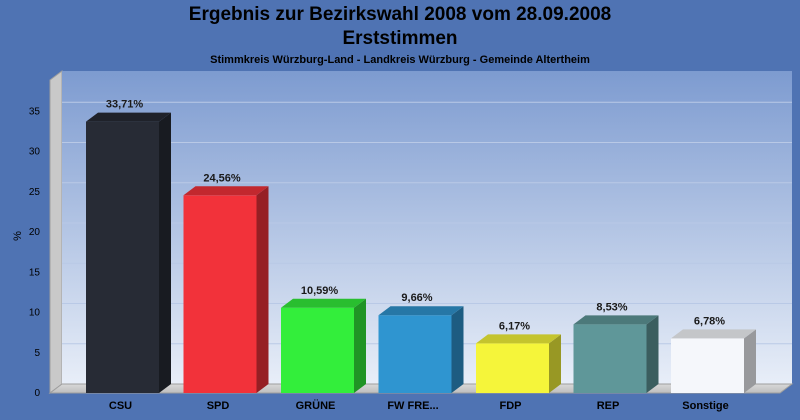 The width and height of the screenshot is (800, 420). I want to click on bar-3: 10,59%, so click(323, 339).